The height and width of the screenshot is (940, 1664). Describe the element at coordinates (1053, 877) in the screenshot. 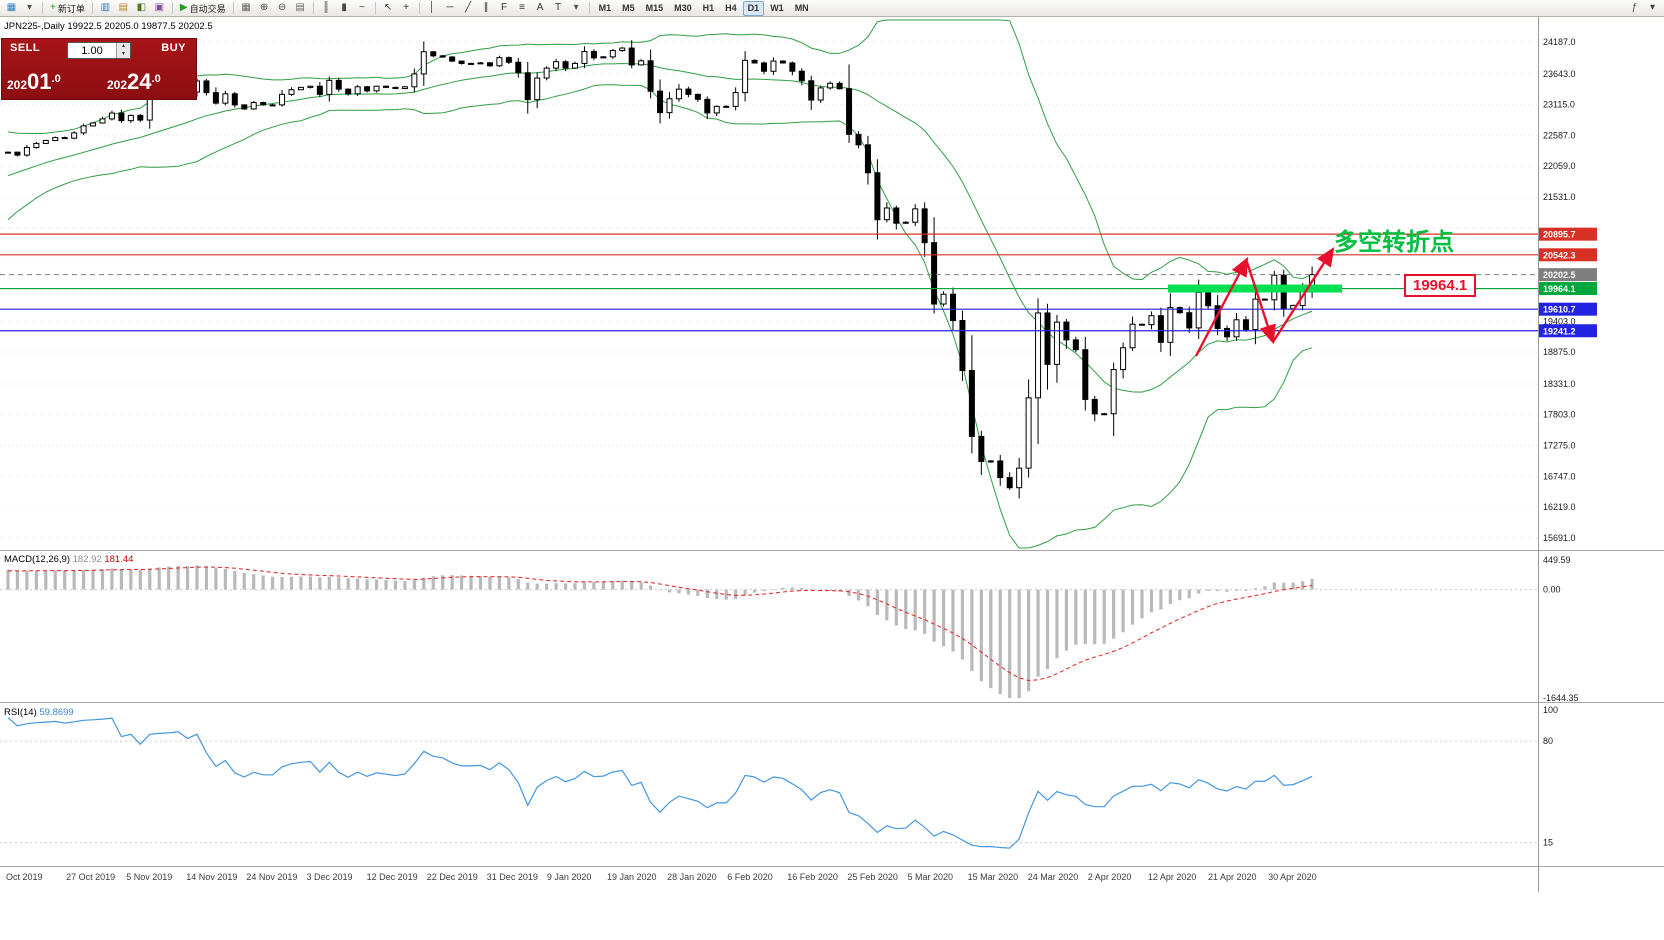

I see `svg-text: 24 Mar 2020` at that location.